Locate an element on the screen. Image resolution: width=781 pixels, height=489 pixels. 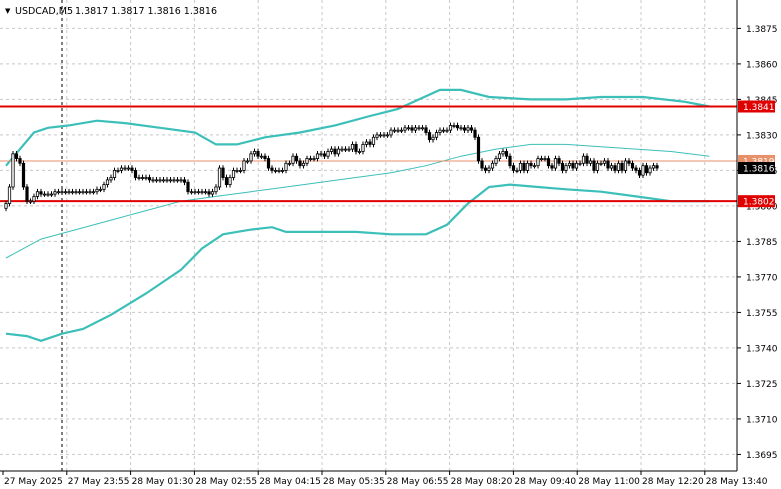
x-tick-label: 27 May 23:55 is located at coordinates (99, 482).